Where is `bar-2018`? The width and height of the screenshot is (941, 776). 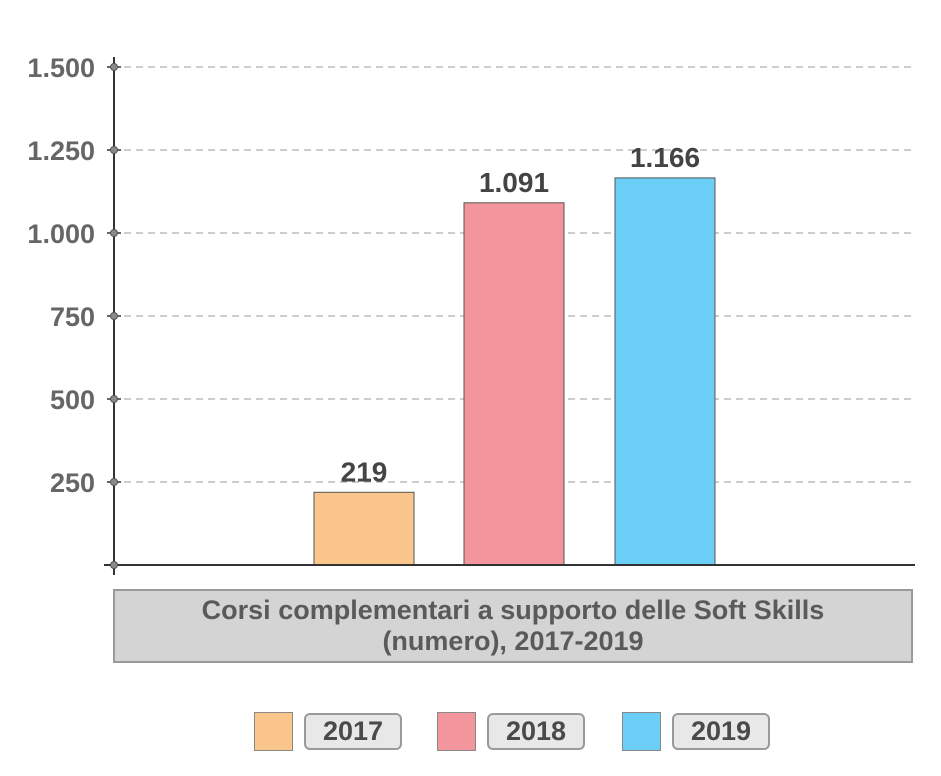
bar-2018 is located at coordinates (514, 384).